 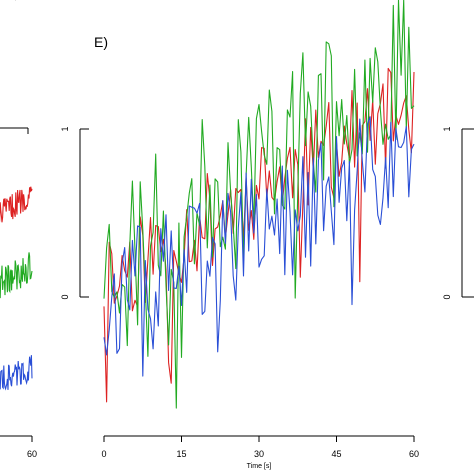 What do you see at coordinates (458, 213) in the screenshot?
I see `right-panel: 1 0` at bounding box center [458, 213].